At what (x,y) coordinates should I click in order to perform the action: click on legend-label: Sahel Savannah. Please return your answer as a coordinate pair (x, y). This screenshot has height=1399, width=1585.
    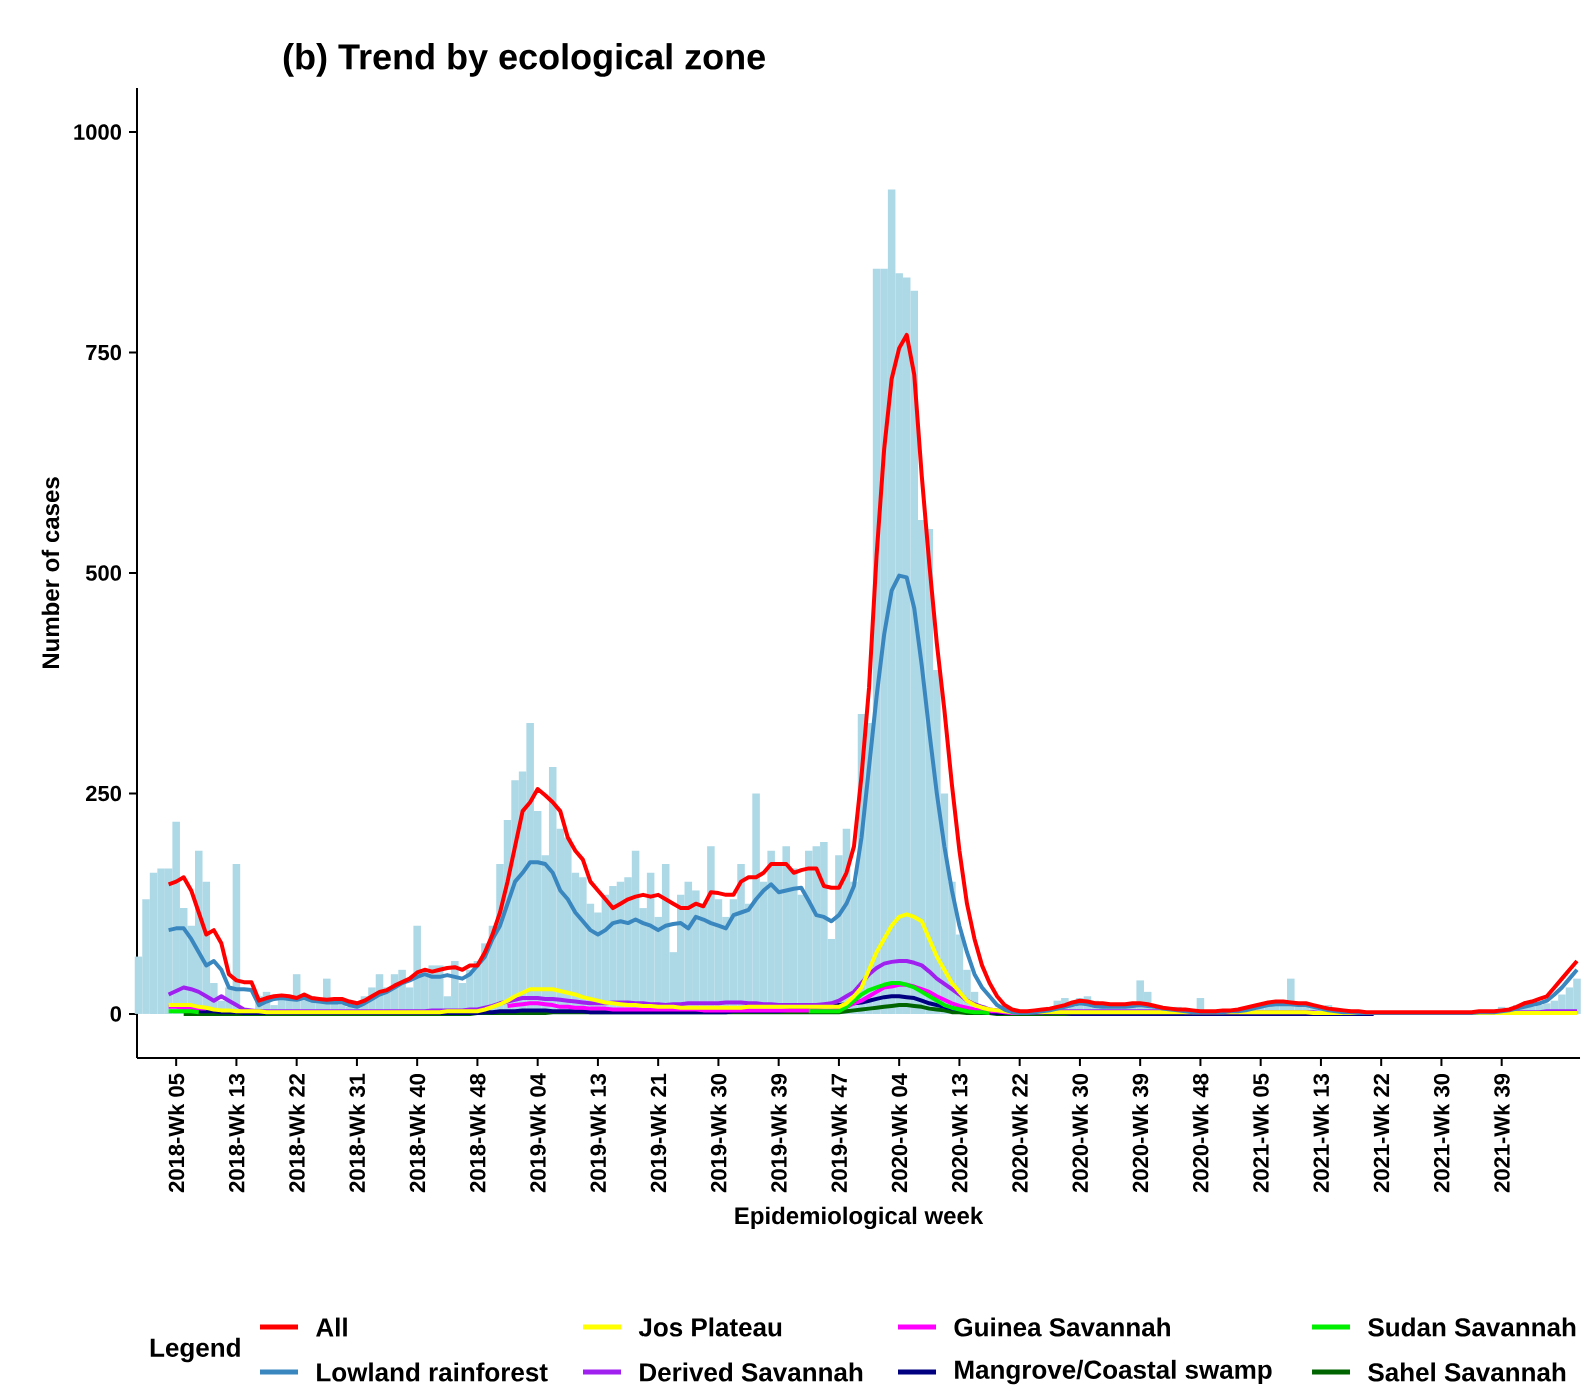
    Looking at the image, I should click on (1467, 1372).